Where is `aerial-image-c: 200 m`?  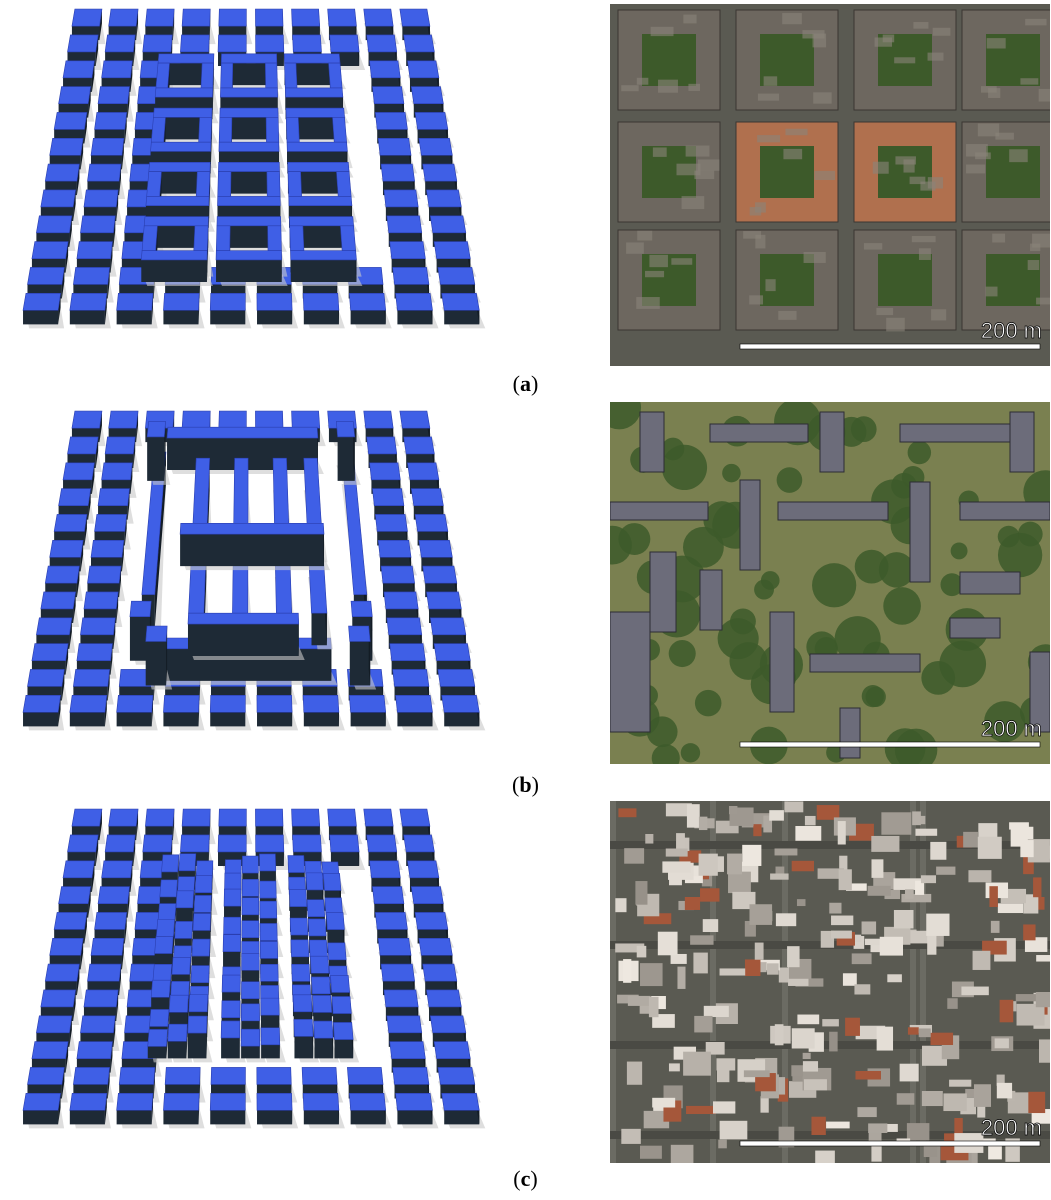
aerial-image-c: 200 m is located at coordinates (830, 982).